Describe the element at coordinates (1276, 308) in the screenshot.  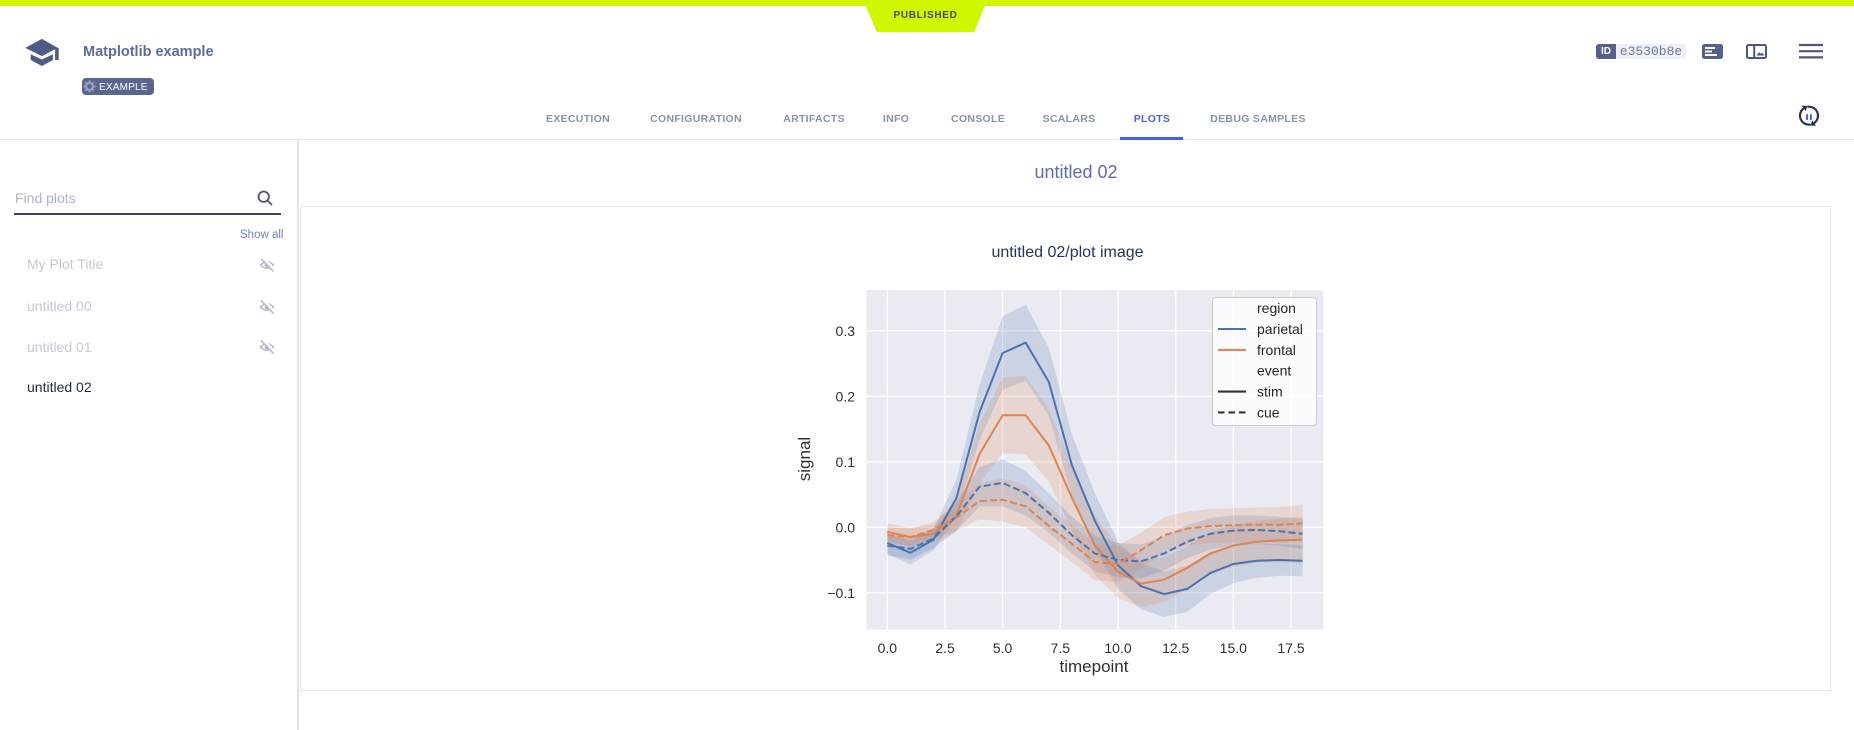
I see `svg-text: region` at that location.